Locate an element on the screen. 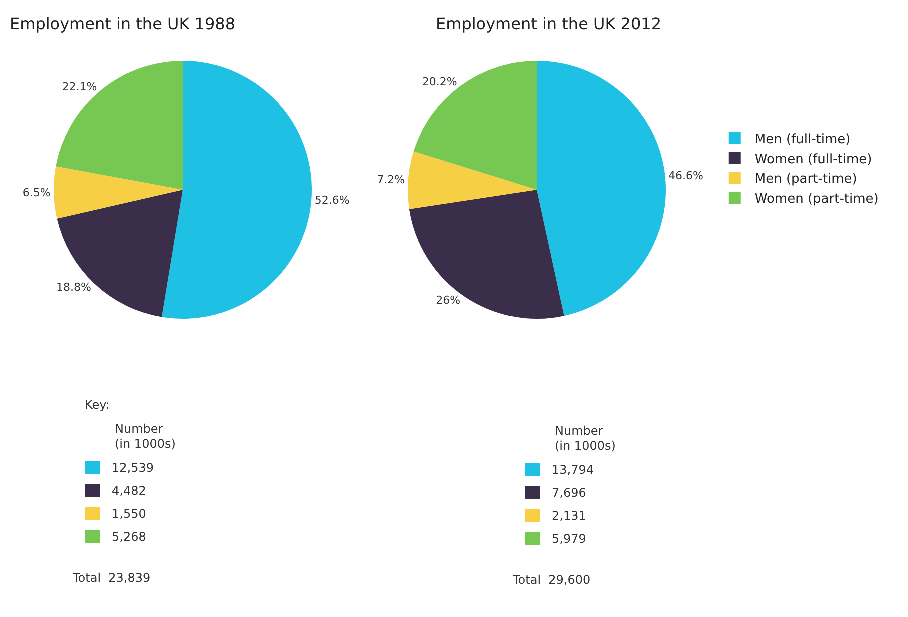 The image size is (908, 617). chart-title: Employment in the UK 1988 is located at coordinates (123, 24).